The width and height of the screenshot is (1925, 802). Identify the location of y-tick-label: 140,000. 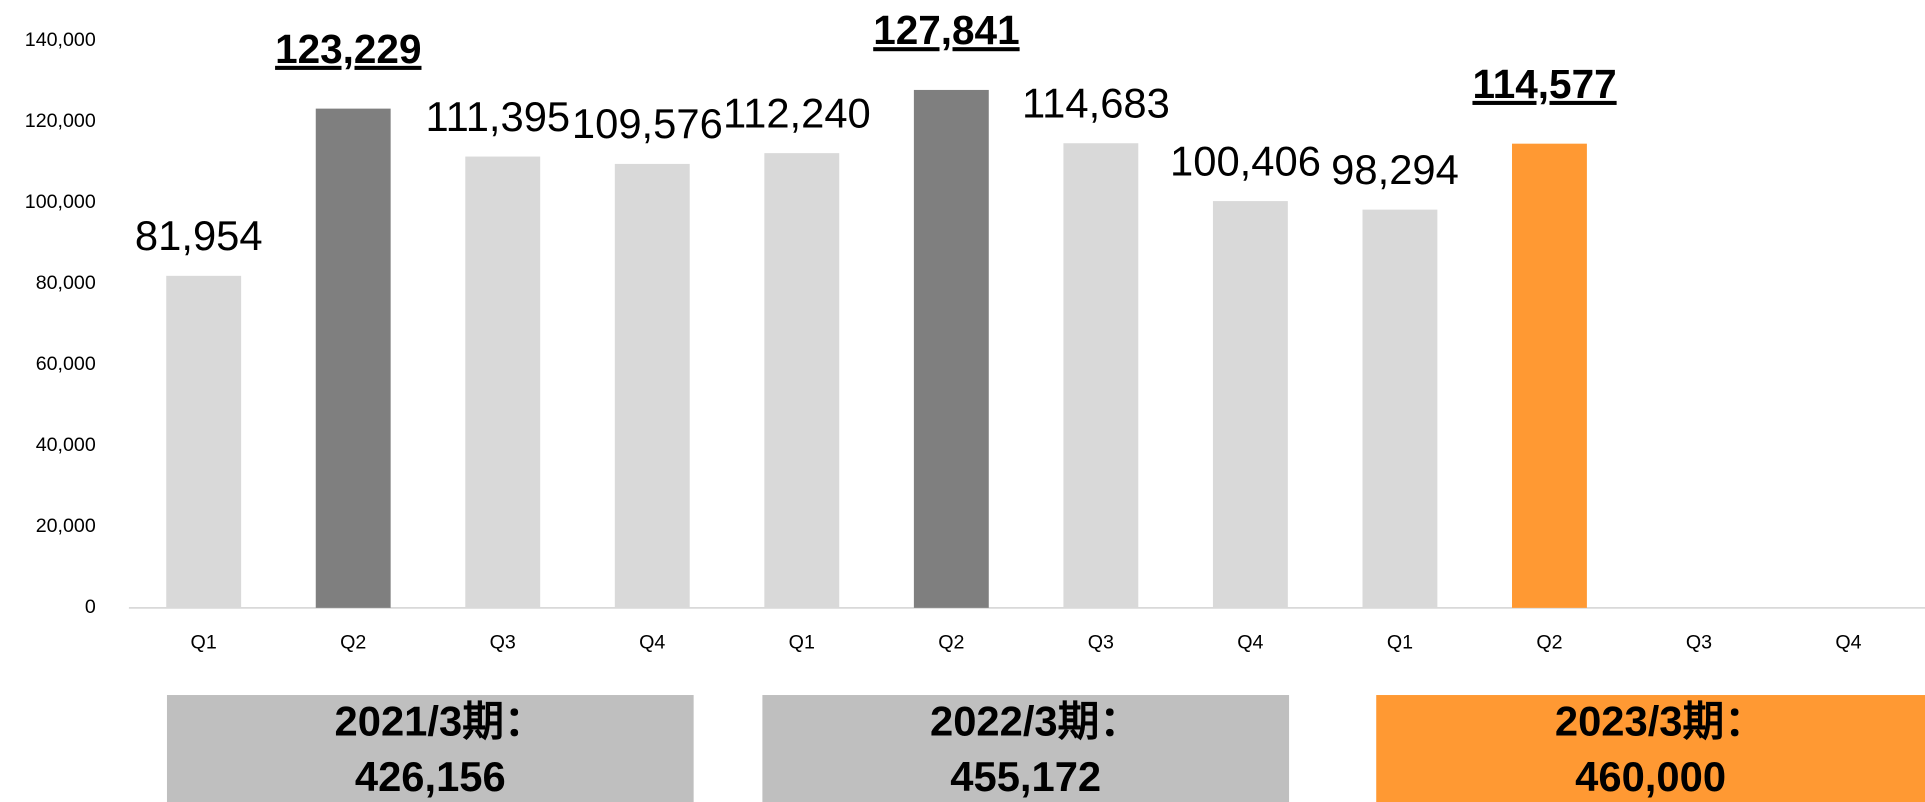
(60, 40).